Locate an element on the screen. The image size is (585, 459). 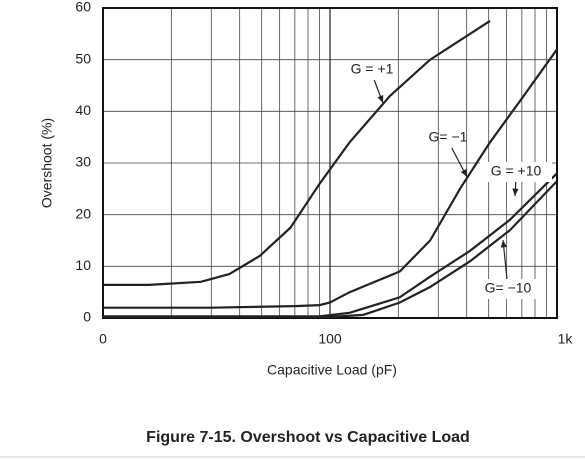
series-label: G = +10 is located at coordinates (516, 171).